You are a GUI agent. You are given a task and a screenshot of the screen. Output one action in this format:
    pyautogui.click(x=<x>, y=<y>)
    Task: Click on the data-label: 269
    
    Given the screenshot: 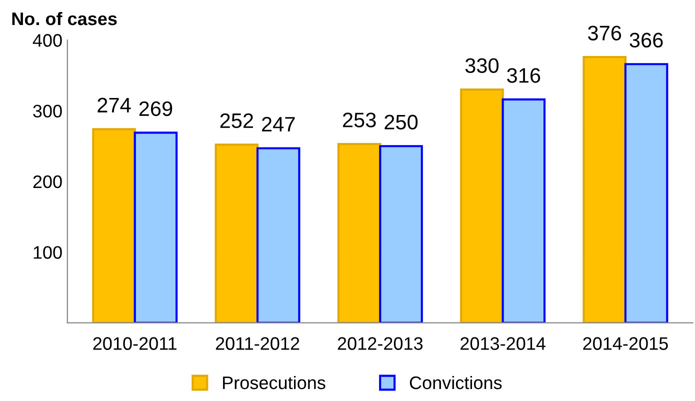 What is the action you would take?
    pyautogui.click(x=155, y=108)
    